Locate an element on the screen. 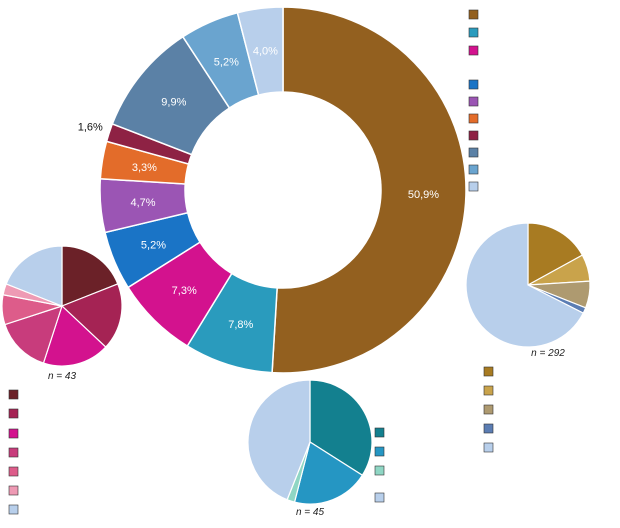  right-pie-n-label: n = 292 is located at coordinates (548, 353).